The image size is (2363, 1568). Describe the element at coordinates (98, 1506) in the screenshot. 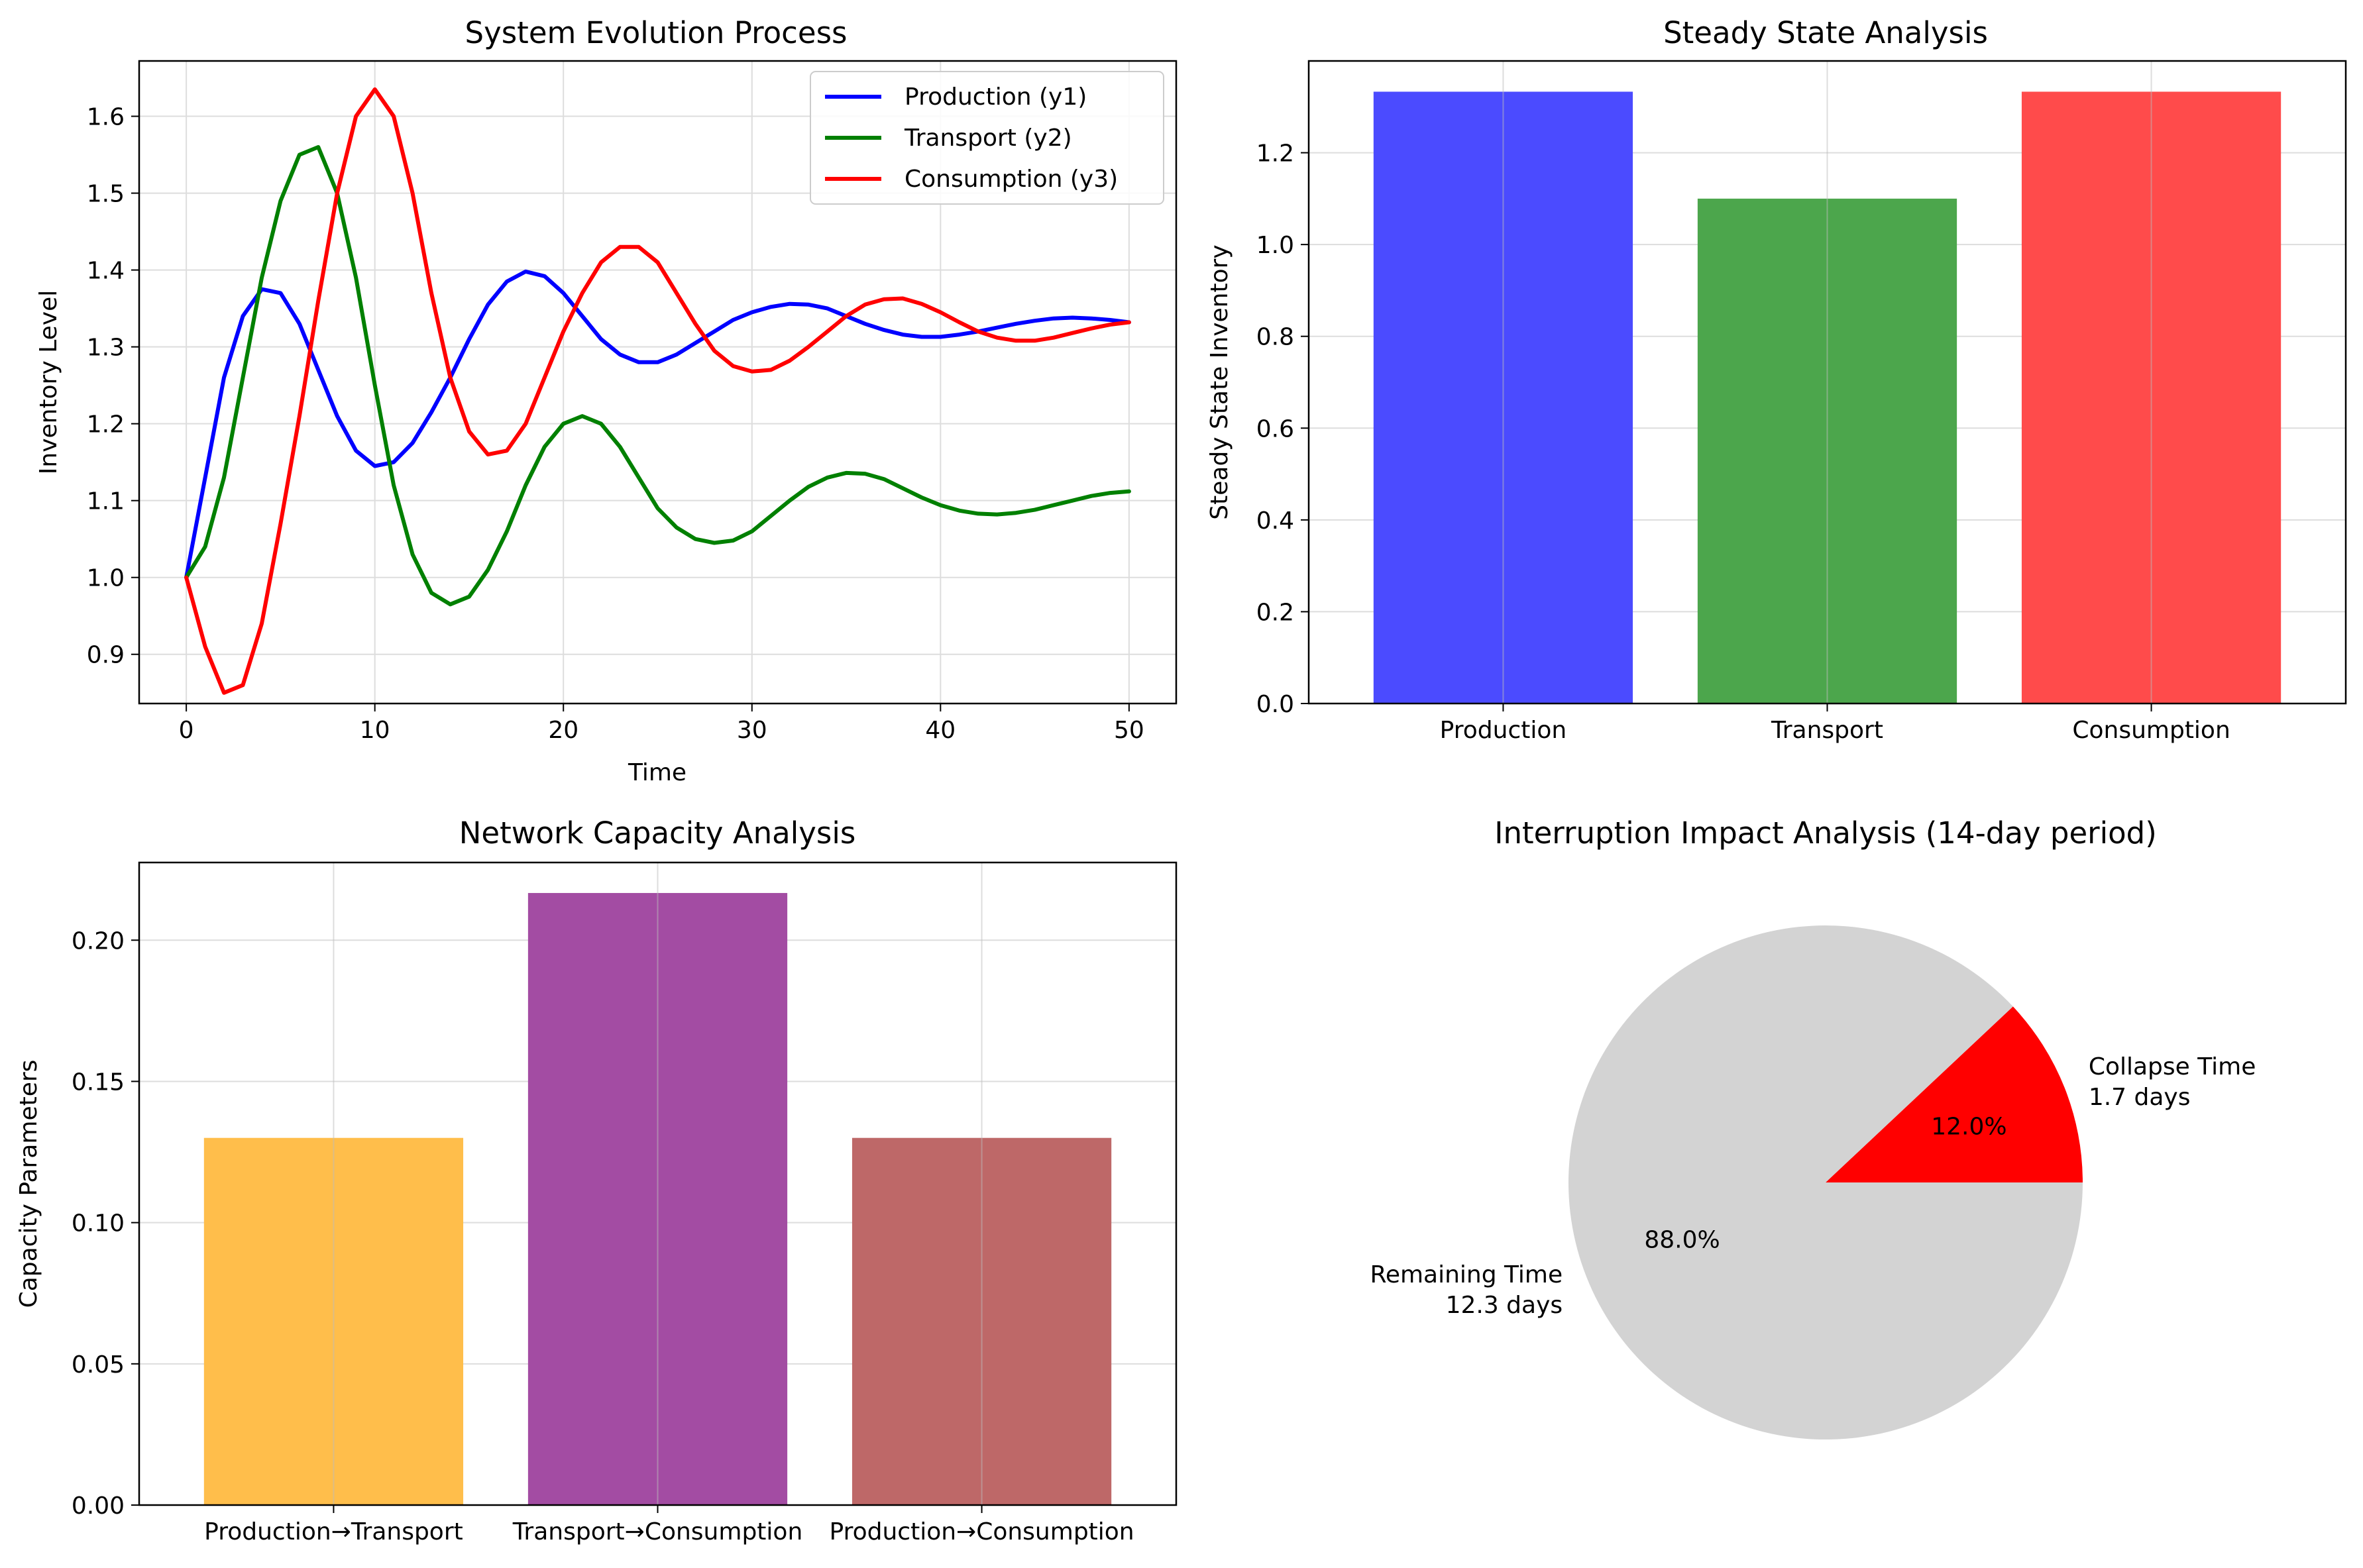

I see `p3-y-tick-label: 0.00` at that location.